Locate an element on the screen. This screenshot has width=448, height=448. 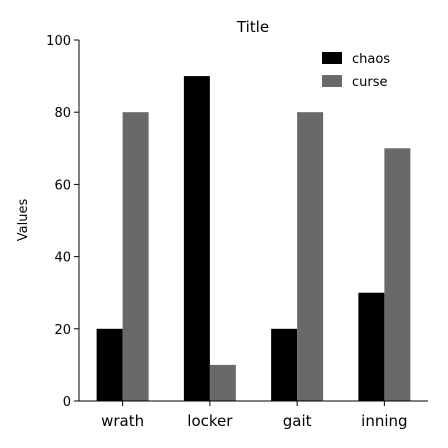
bar-chaos-gait is located at coordinates (284, 364).